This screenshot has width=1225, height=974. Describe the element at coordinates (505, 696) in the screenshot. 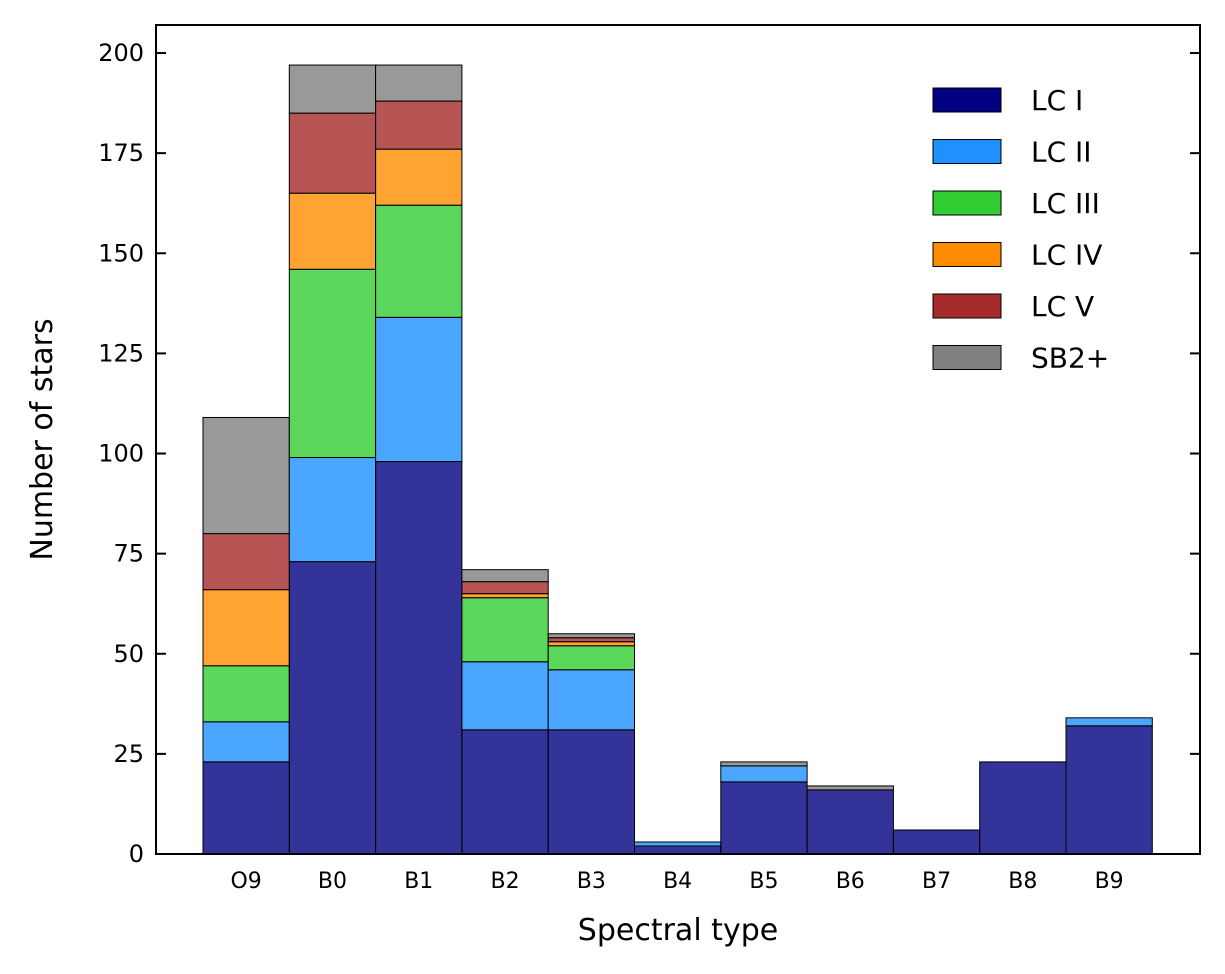

I see `bar-segment-b2-lc-ii` at that location.